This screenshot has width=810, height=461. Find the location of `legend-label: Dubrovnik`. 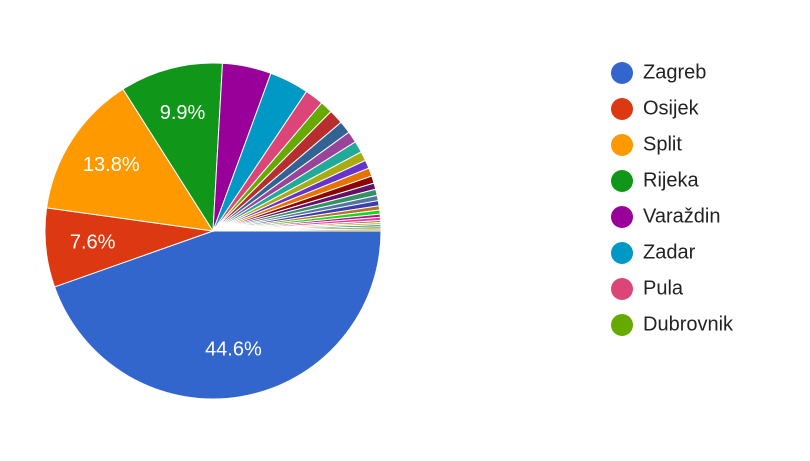

legend-label: Dubrovnik is located at coordinates (688, 324).